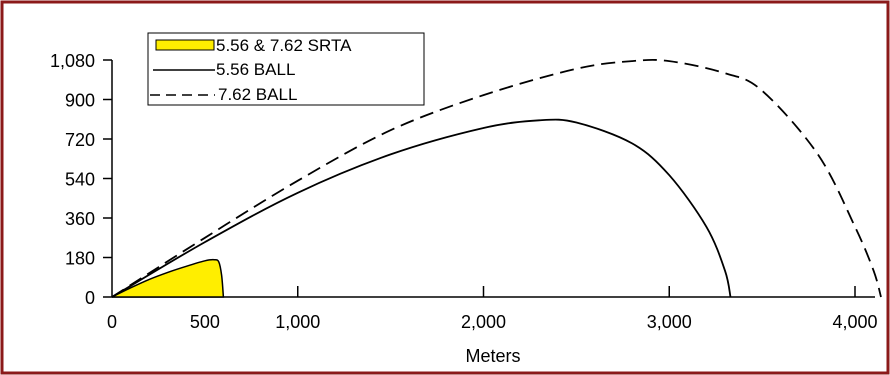 Image resolution: width=890 pixels, height=375 pixels. What do you see at coordinates (80, 219) in the screenshot?
I see `y-tick-label: 360` at bounding box center [80, 219].